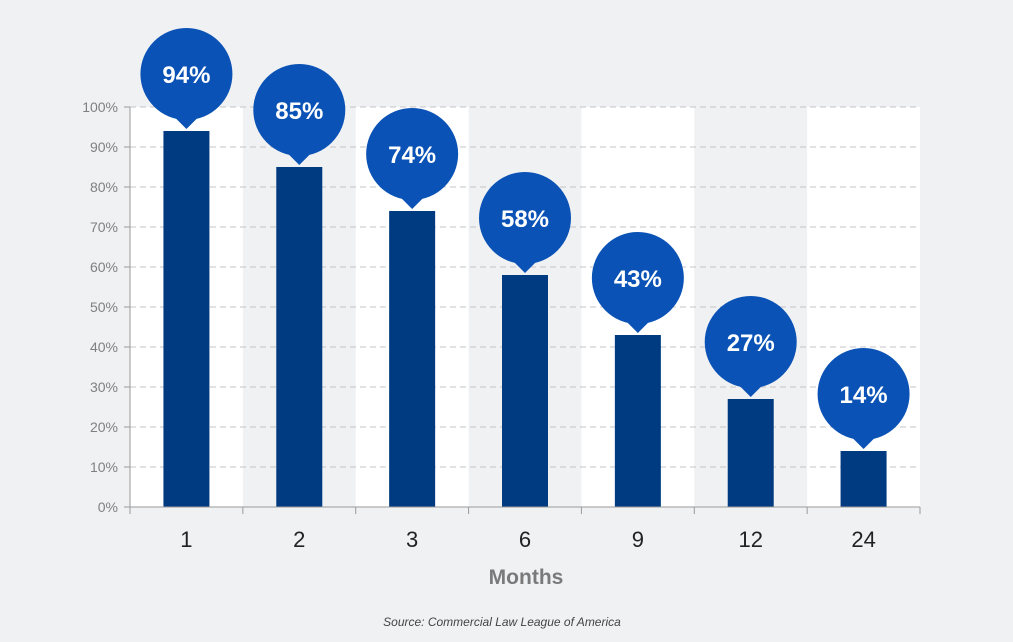 The width and height of the screenshot is (1013, 642). I want to click on value-bubble-2: 85%, so click(299, 114).